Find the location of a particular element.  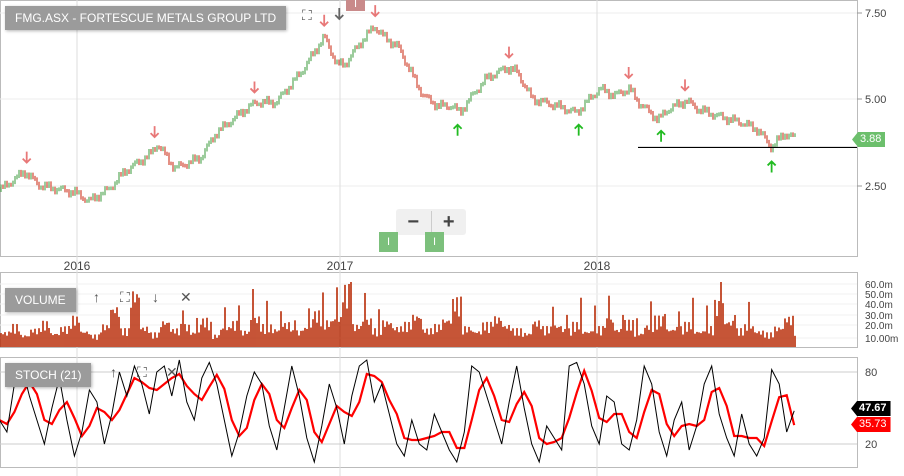

stoch-d-tag: 35.73 is located at coordinates (871, 424).